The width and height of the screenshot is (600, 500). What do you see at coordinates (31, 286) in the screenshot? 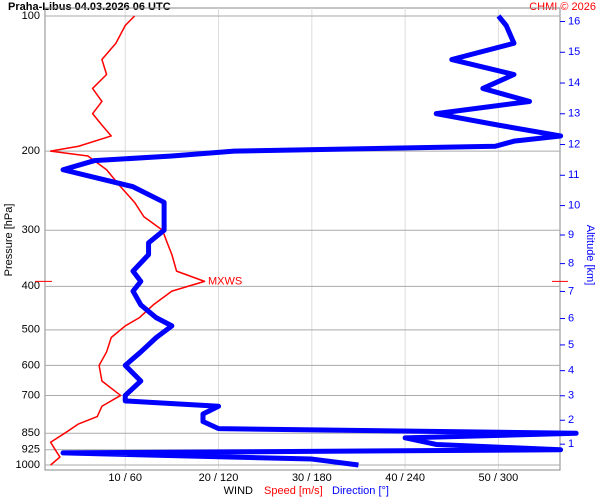
I see `y-tick-label: 400` at bounding box center [31, 286].